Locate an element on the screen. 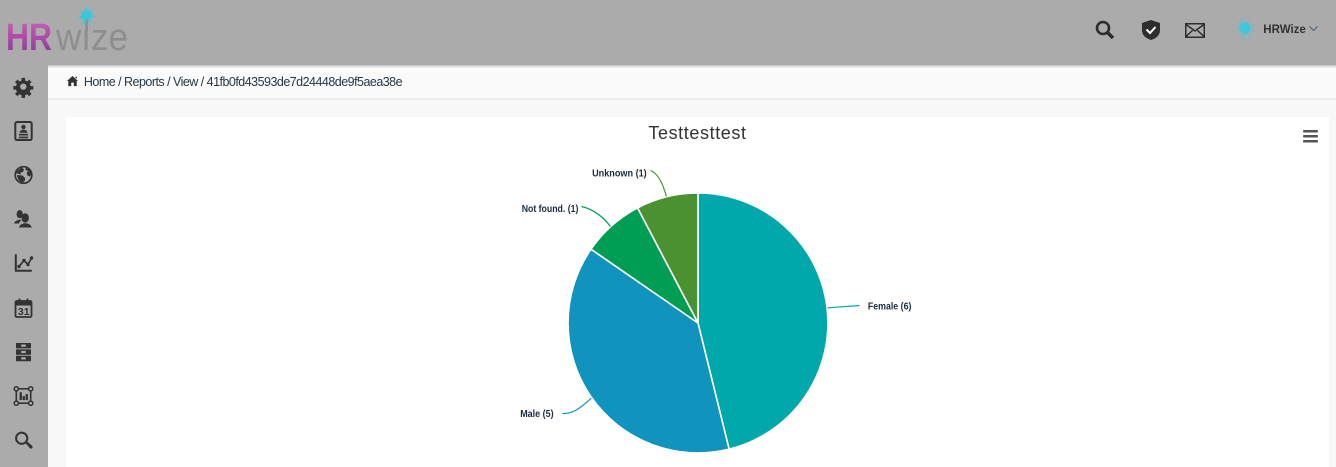  svg-text: wıze is located at coordinates (91, 38).